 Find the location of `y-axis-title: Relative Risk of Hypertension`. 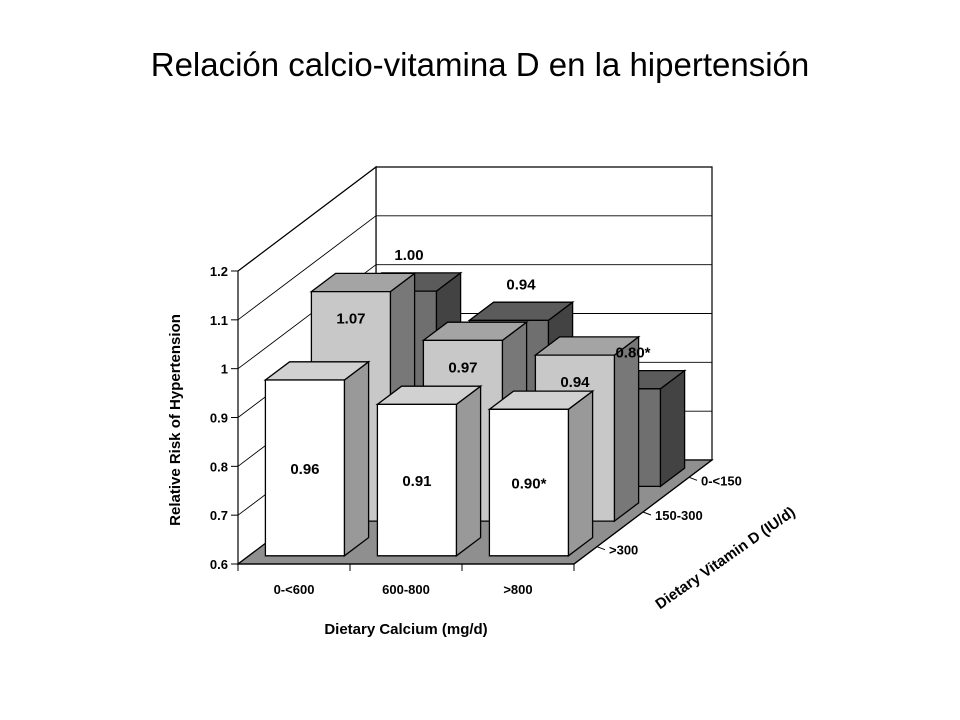

y-axis-title: Relative Risk of Hypertension is located at coordinates (175, 420).